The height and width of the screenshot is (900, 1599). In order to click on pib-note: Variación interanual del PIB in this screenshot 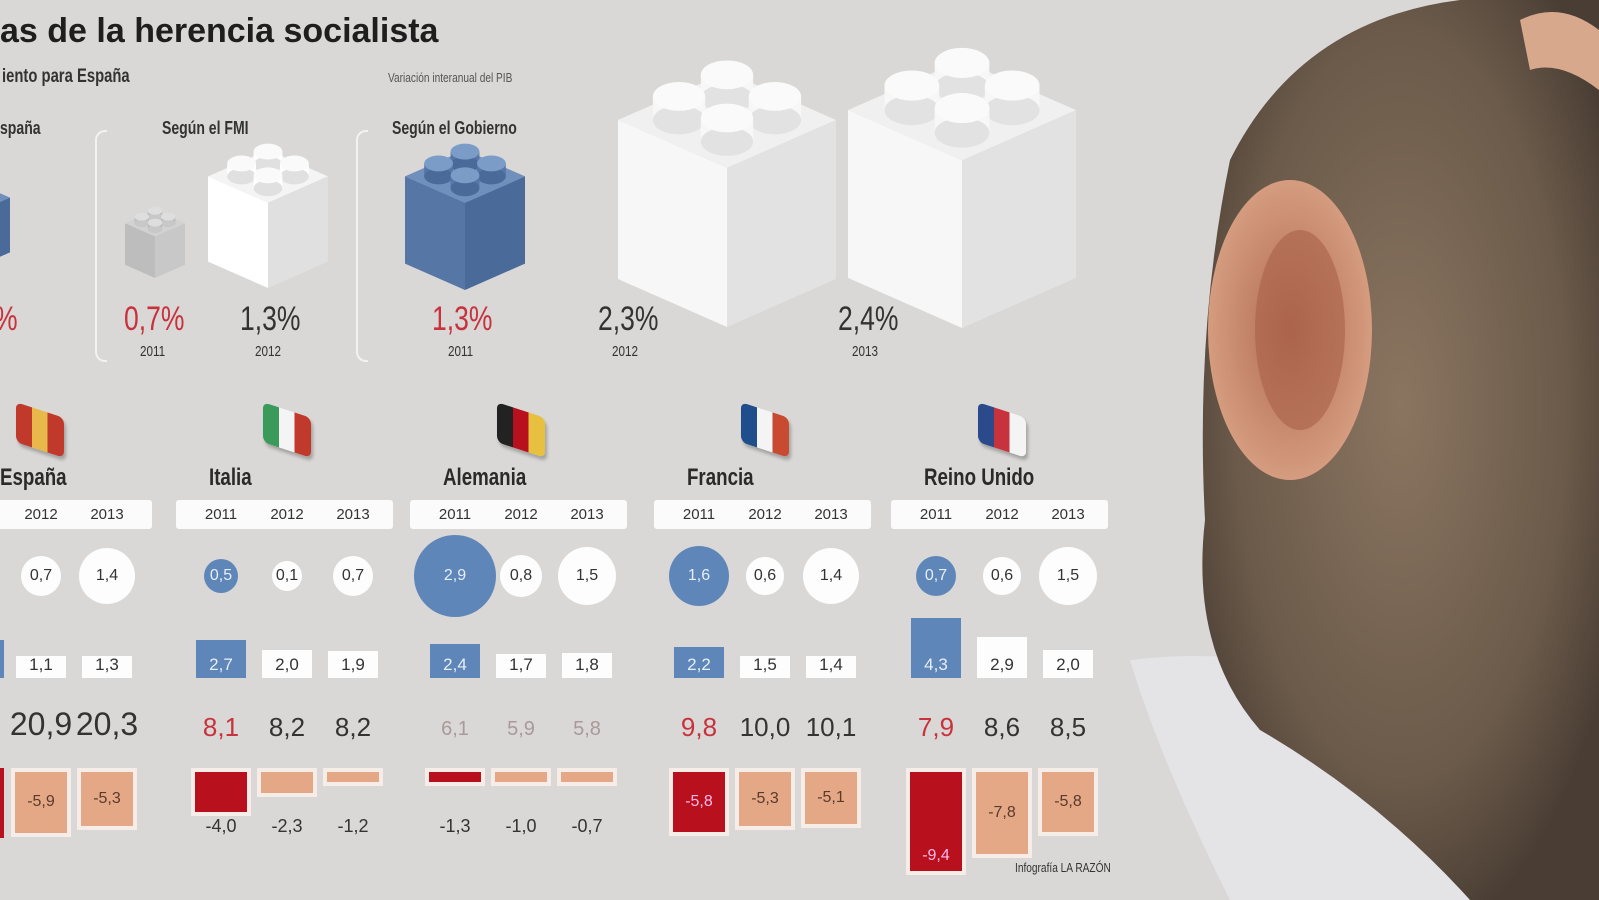, I will do `click(450, 77)`.